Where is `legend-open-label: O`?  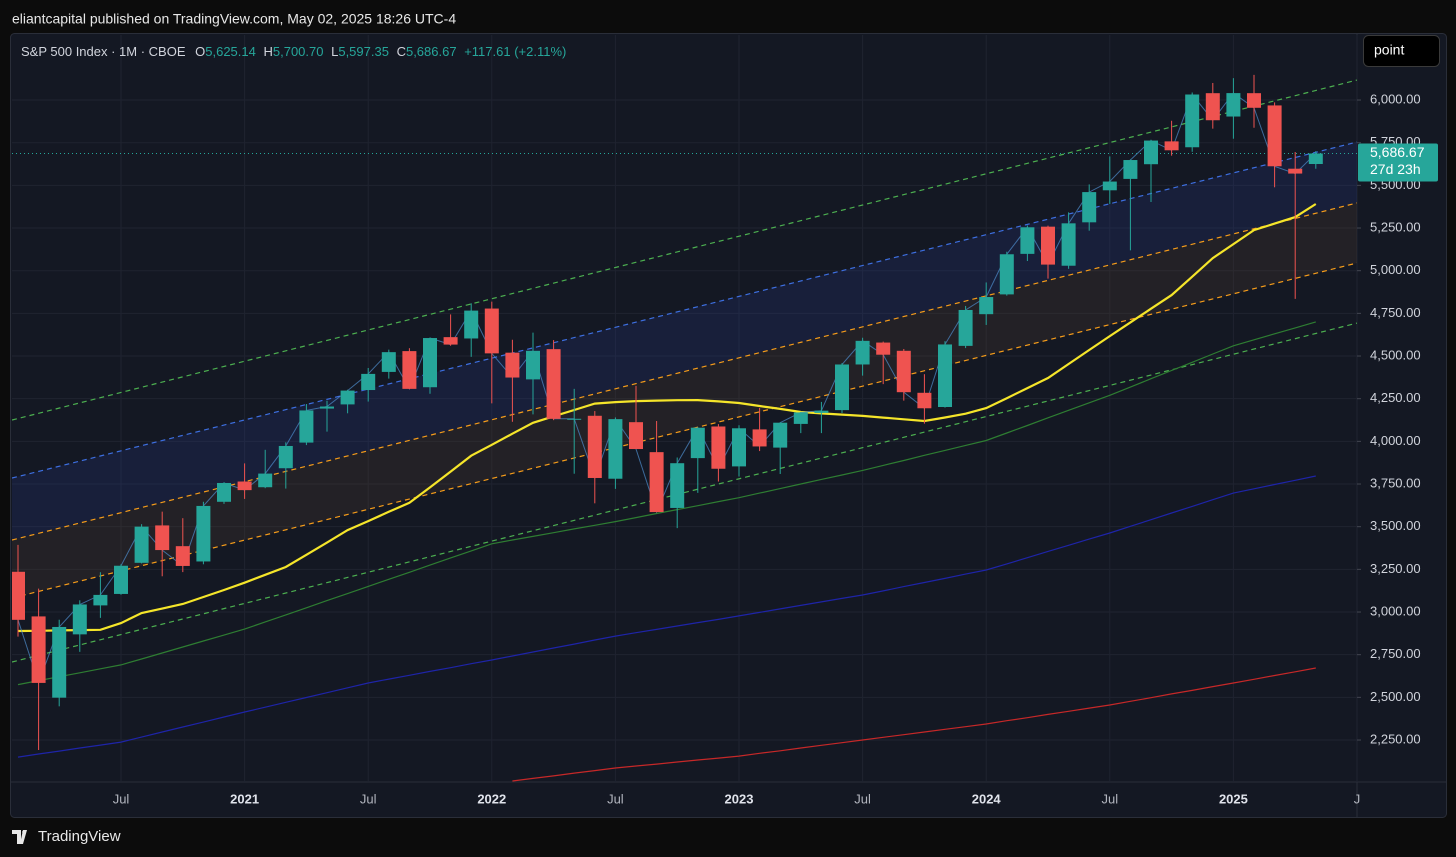 legend-open-label: O is located at coordinates (200, 51).